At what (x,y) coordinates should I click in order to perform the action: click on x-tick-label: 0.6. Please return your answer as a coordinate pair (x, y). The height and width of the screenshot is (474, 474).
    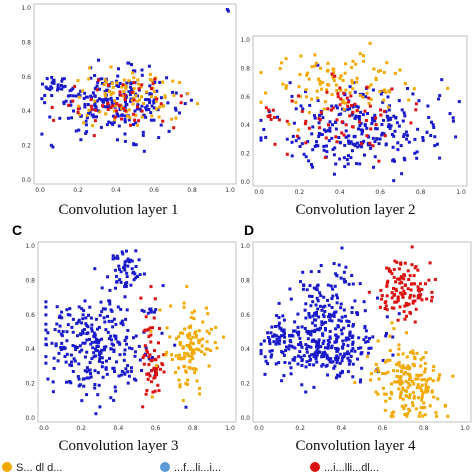
    Looking at the image, I should click on (156, 428).